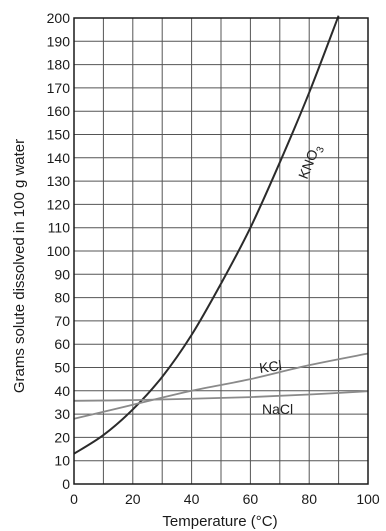 This screenshot has width=386, height=531. Describe the element at coordinates (59, 158) in the screenshot. I see `y-tick-label: 140` at that location.